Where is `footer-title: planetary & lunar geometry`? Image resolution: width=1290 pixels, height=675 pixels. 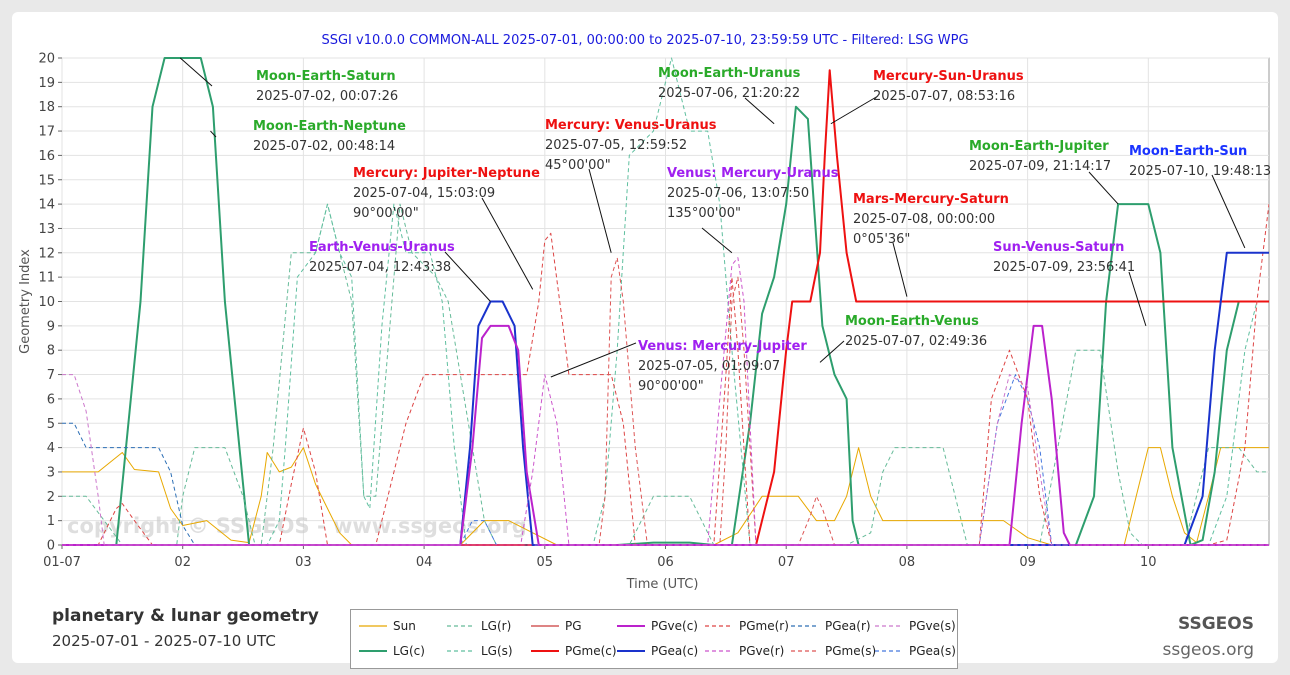 footer-title: planetary & lunar geometry is located at coordinates (185, 616).